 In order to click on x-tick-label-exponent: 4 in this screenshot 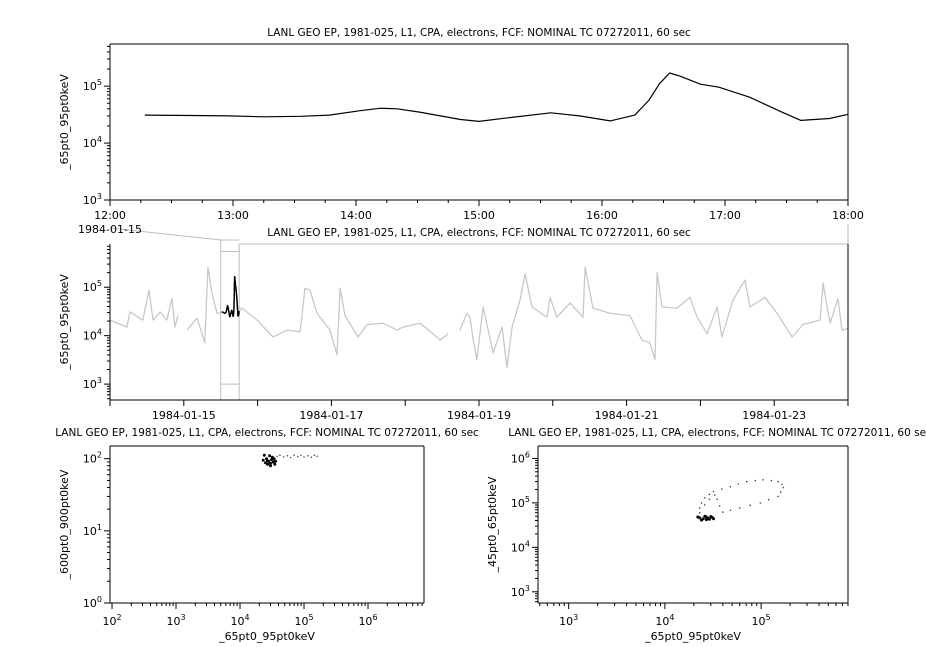, I will do `click(246, 617)`.